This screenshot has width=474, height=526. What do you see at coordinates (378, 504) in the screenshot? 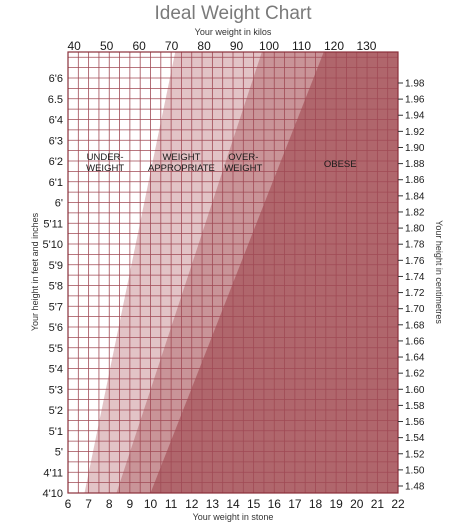
I see `x-bottom-tick-label: 21` at bounding box center [378, 504].